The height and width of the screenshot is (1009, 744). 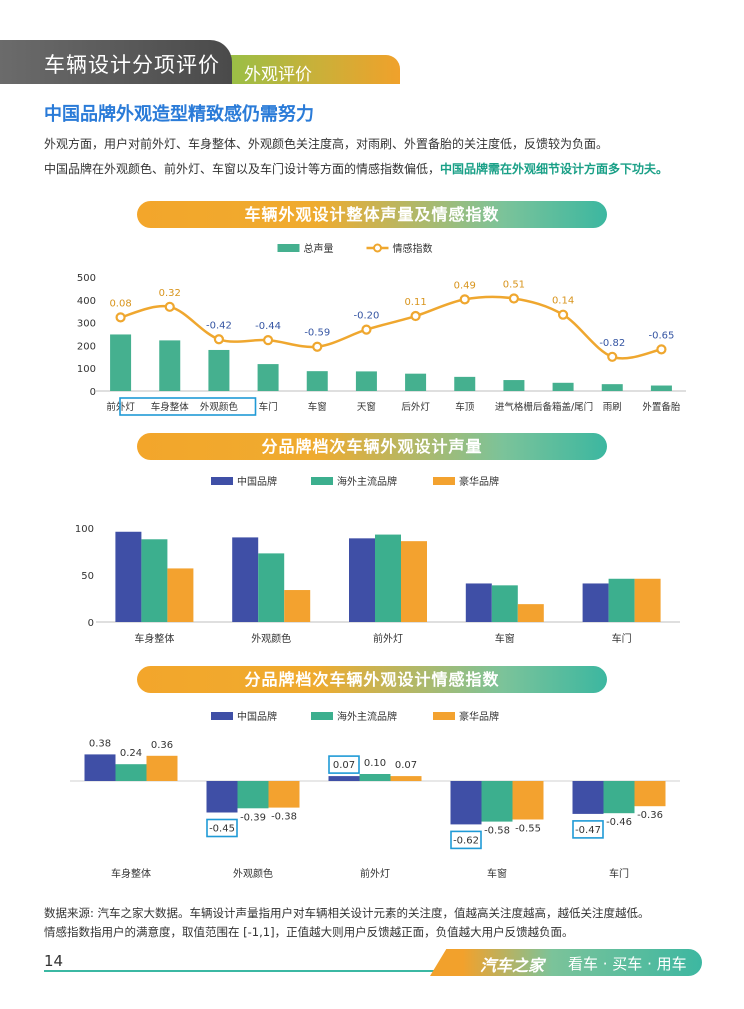 I want to click on sentiment-data-label: 0.11, so click(x=415, y=302).